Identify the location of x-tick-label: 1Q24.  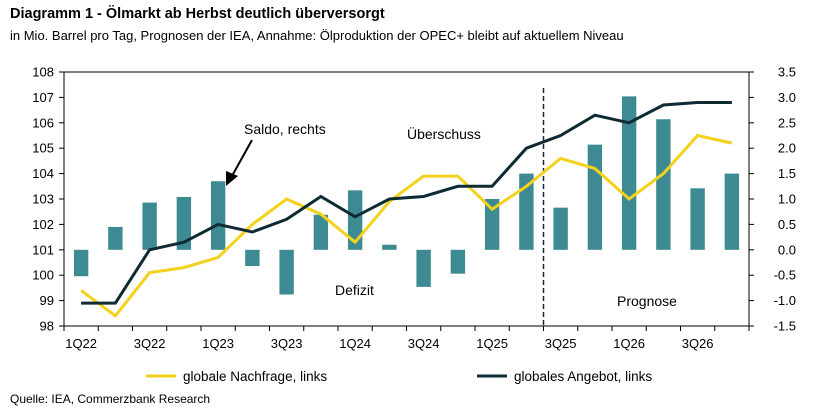
(355, 343).